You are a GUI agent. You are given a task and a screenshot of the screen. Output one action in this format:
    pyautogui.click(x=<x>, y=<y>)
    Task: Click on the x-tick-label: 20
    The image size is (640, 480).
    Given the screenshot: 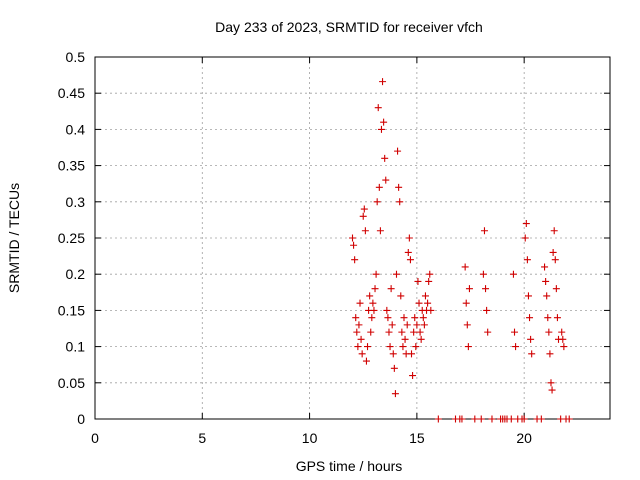 What is the action you would take?
    pyautogui.click(x=524, y=438)
    